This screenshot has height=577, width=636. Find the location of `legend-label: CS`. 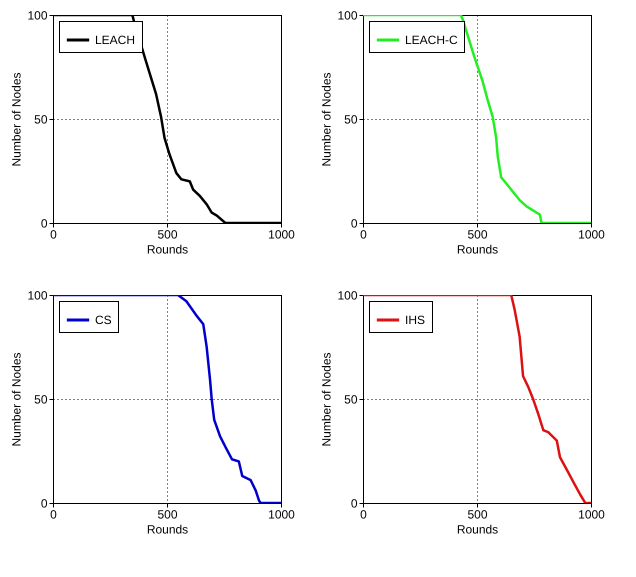

legend-label: CS is located at coordinates (103, 320).